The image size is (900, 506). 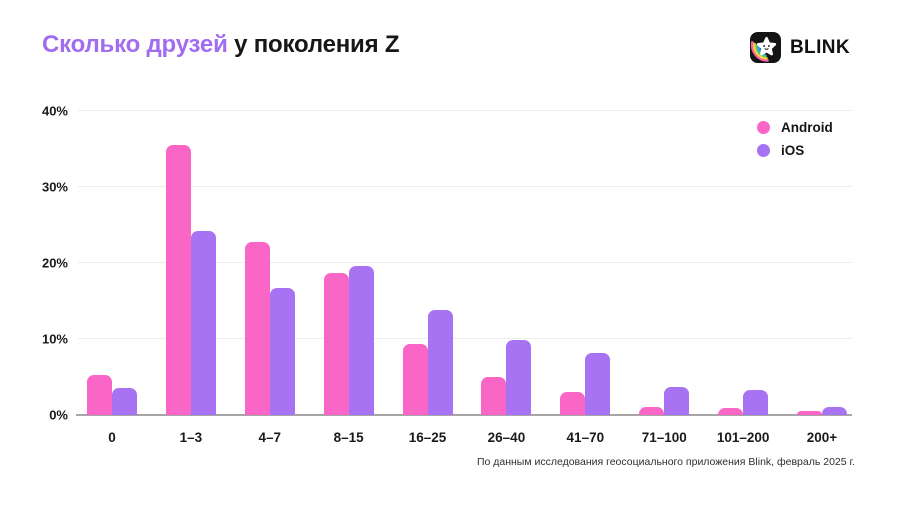 I want to click on page-title-highlight: Сколько друзей, so click(x=135, y=44).